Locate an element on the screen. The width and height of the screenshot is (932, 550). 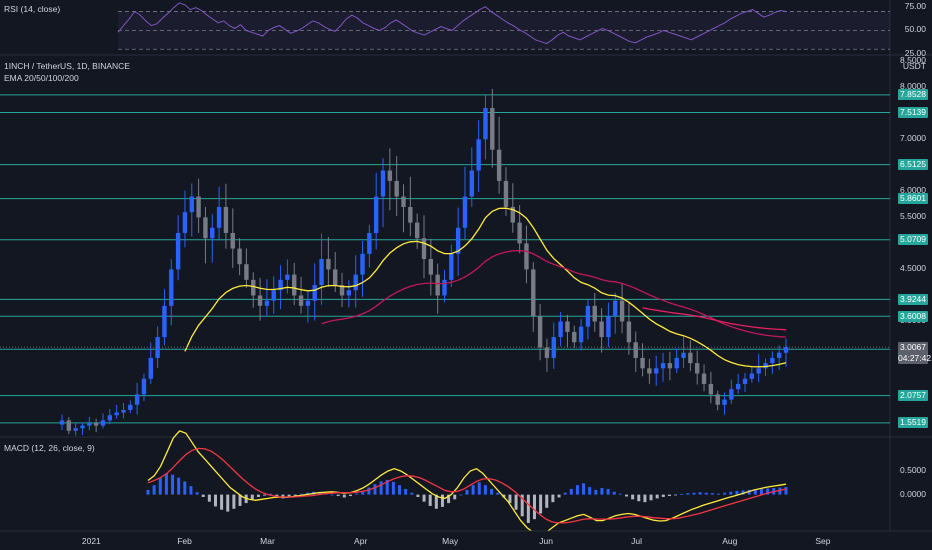
level-tag: 2.0757 is located at coordinates (913, 396).